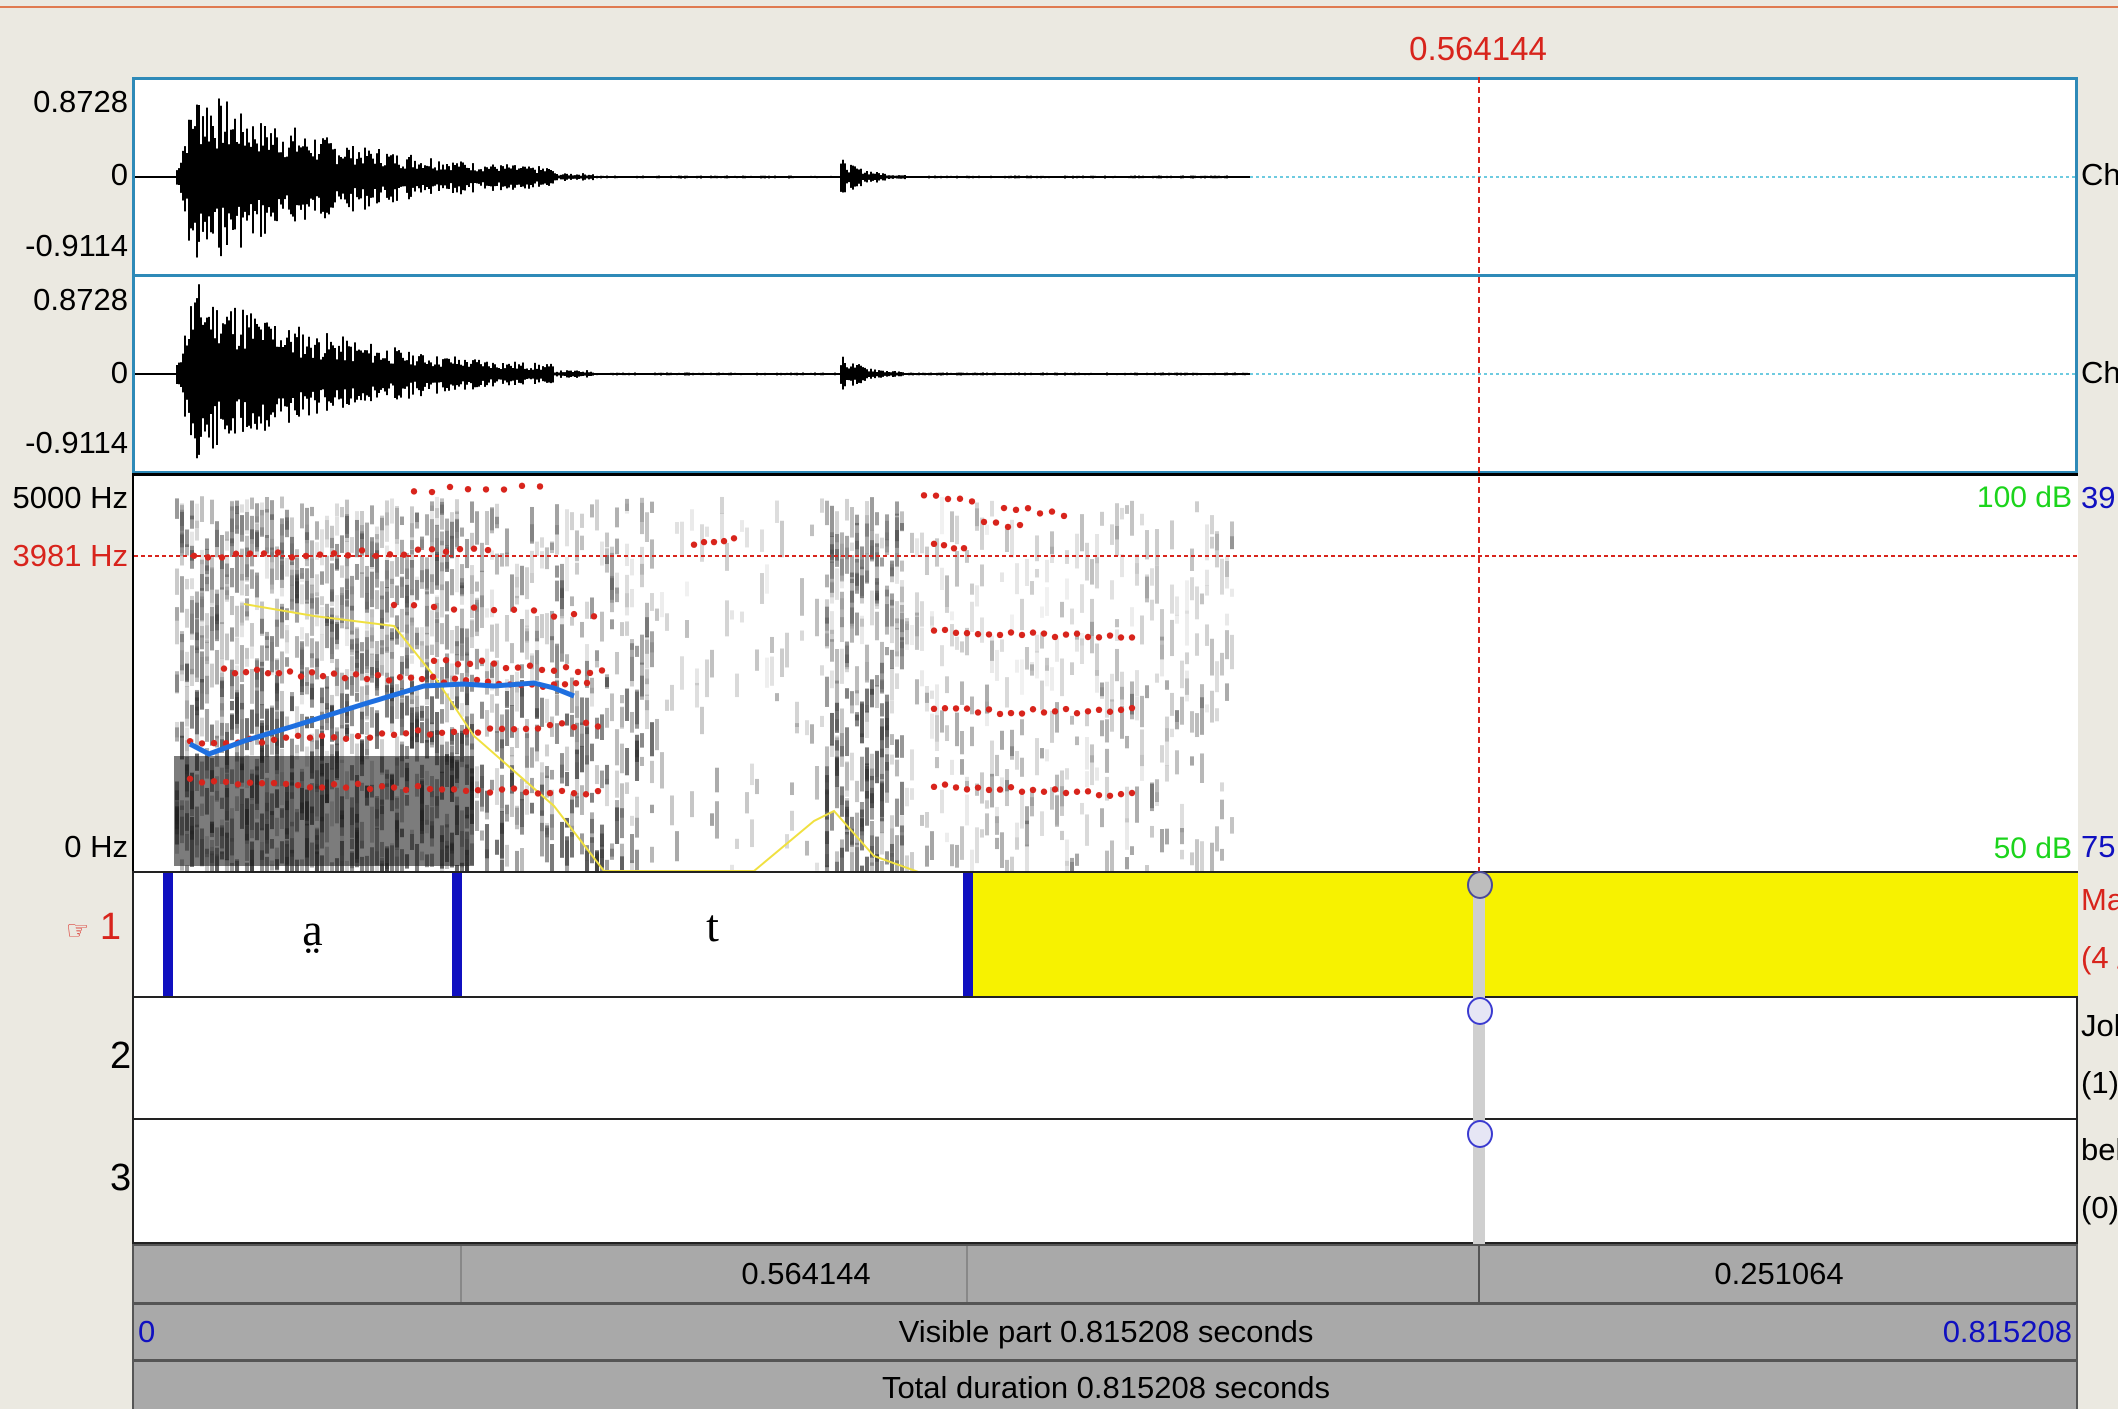 The height and width of the screenshot is (1409, 2118). What do you see at coordinates (1779, 1273) in the screenshot?
I see `segment-right-duration: 0.251064` at bounding box center [1779, 1273].